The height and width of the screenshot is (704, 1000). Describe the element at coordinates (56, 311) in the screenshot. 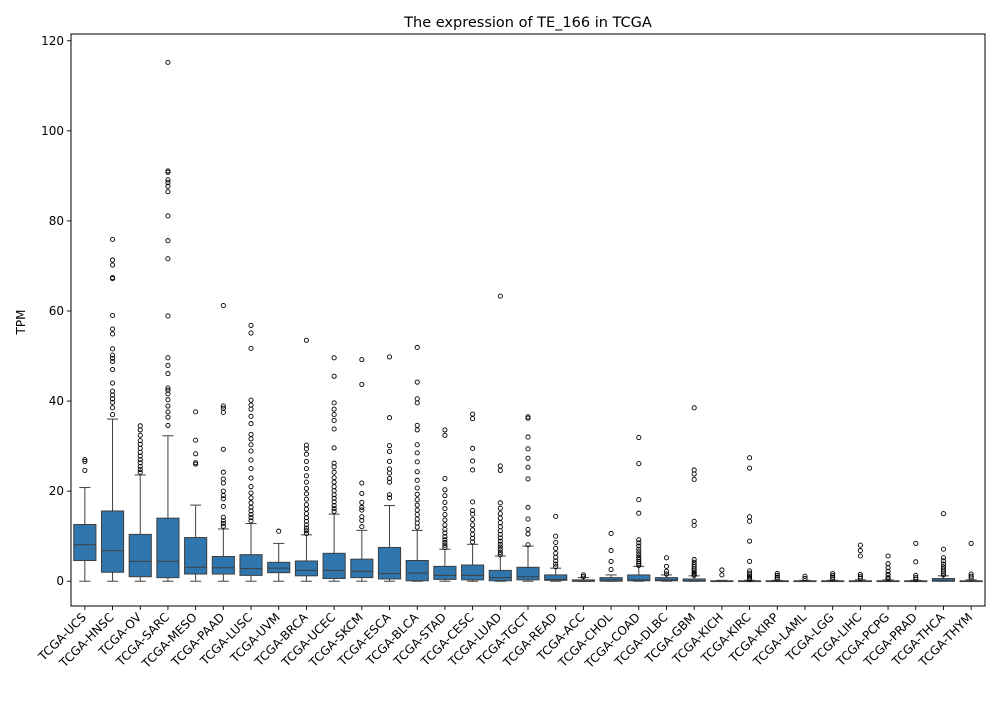

I see `y-axis-ticks: 0 20 40 60 80 100 120` at that location.